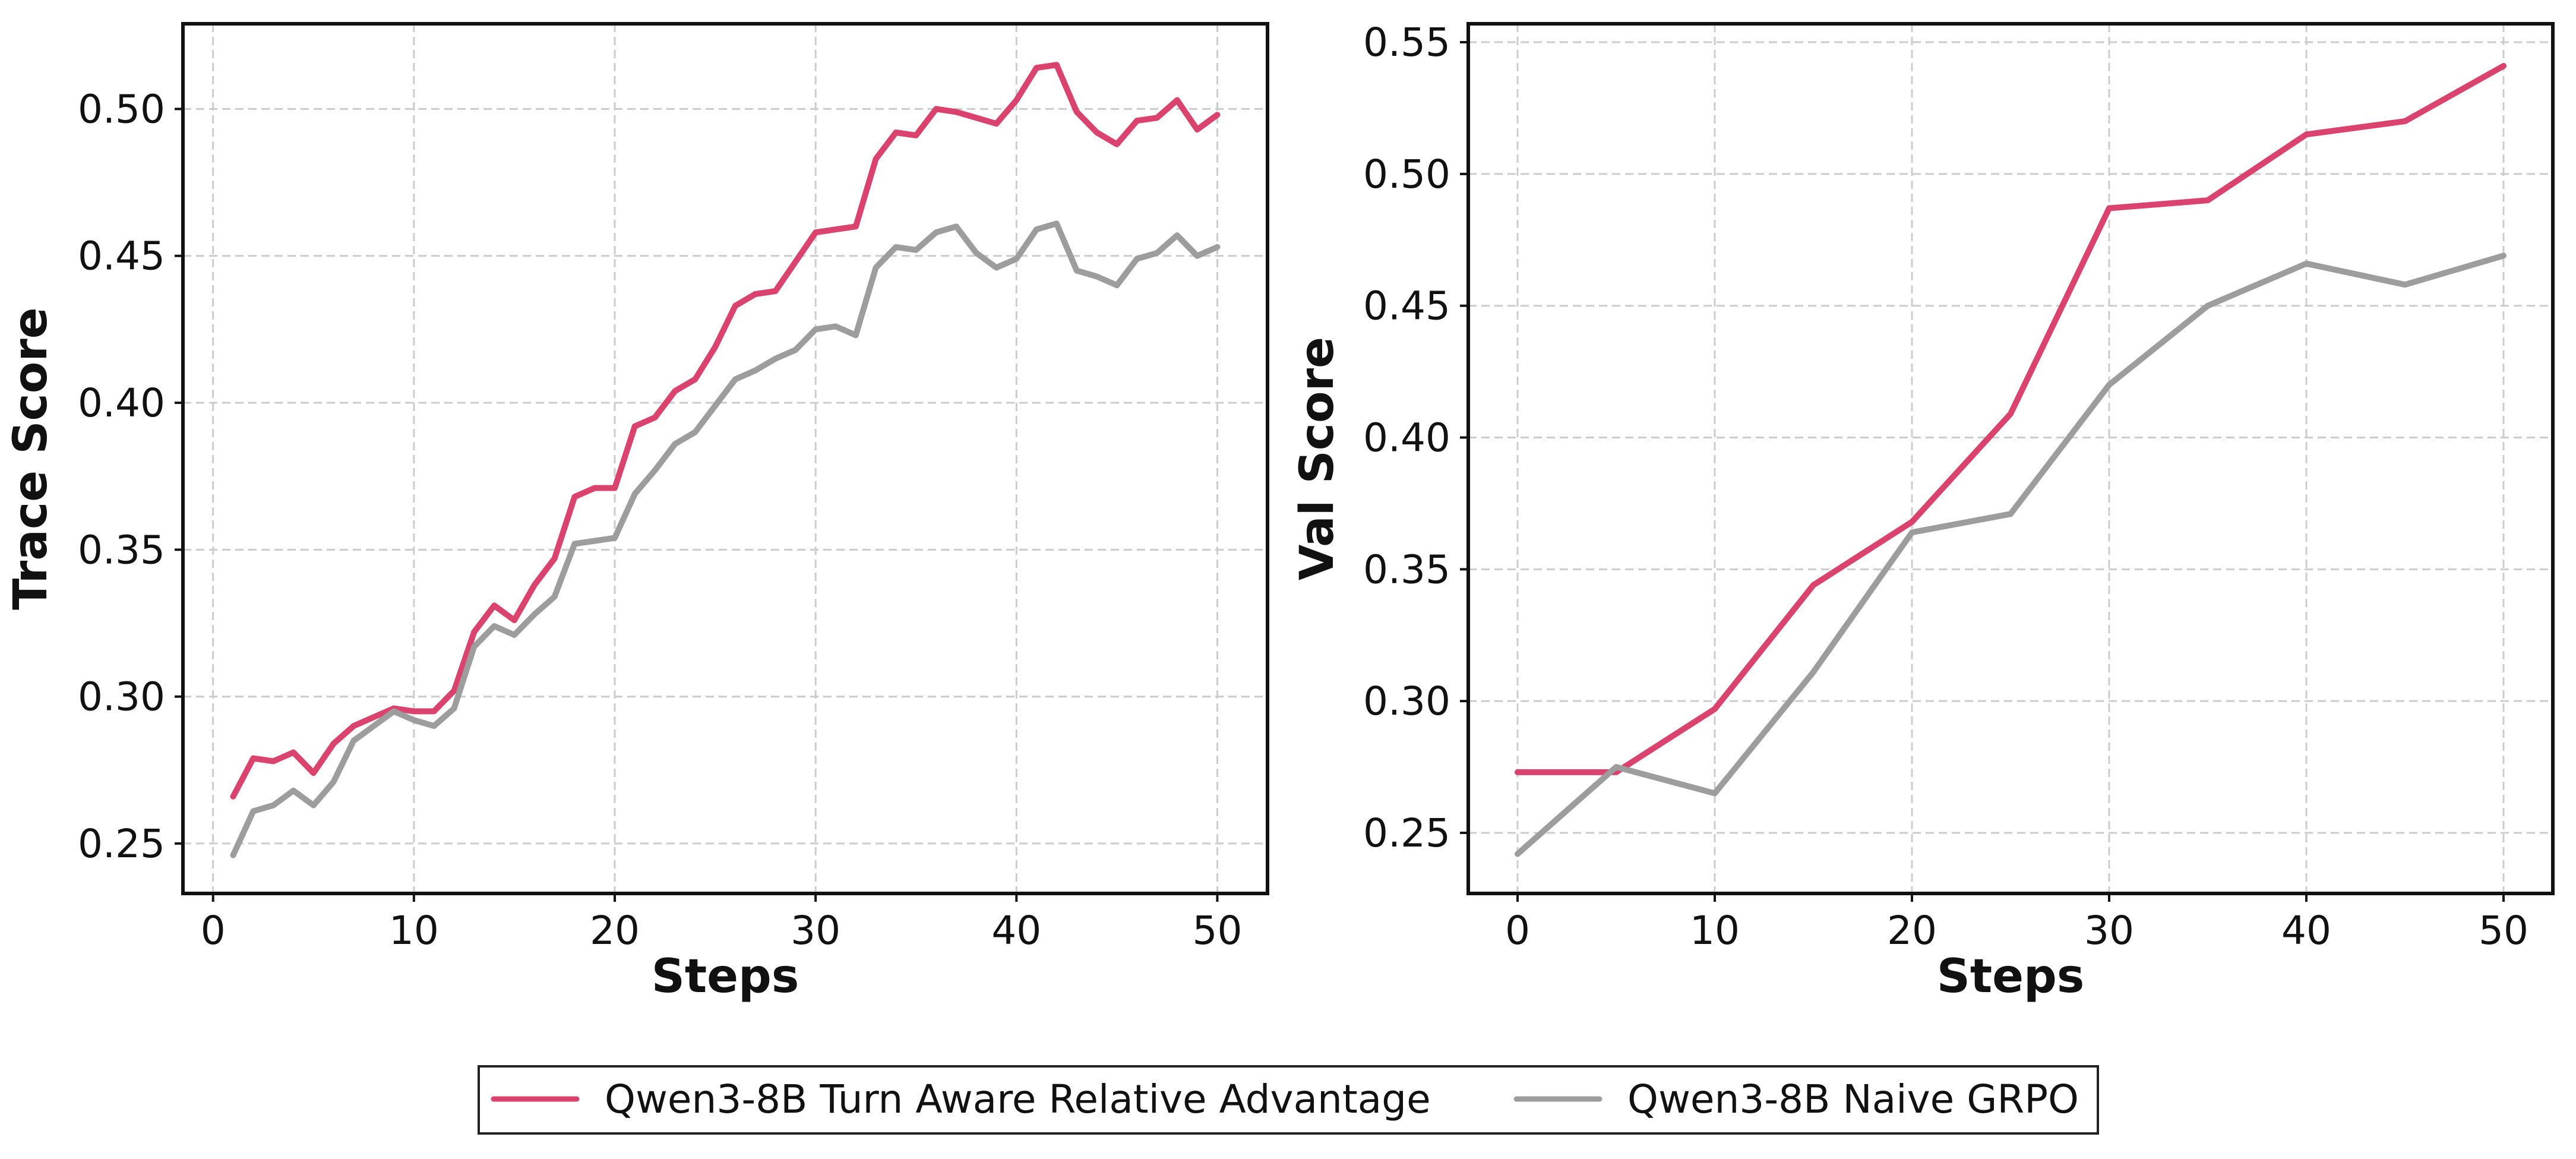 The width and height of the screenshot is (2576, 1159). Describe the element at coordinates (31, 458) in the screenshot. I see `trace-score-y-axis-title: Trace Score` at that location.